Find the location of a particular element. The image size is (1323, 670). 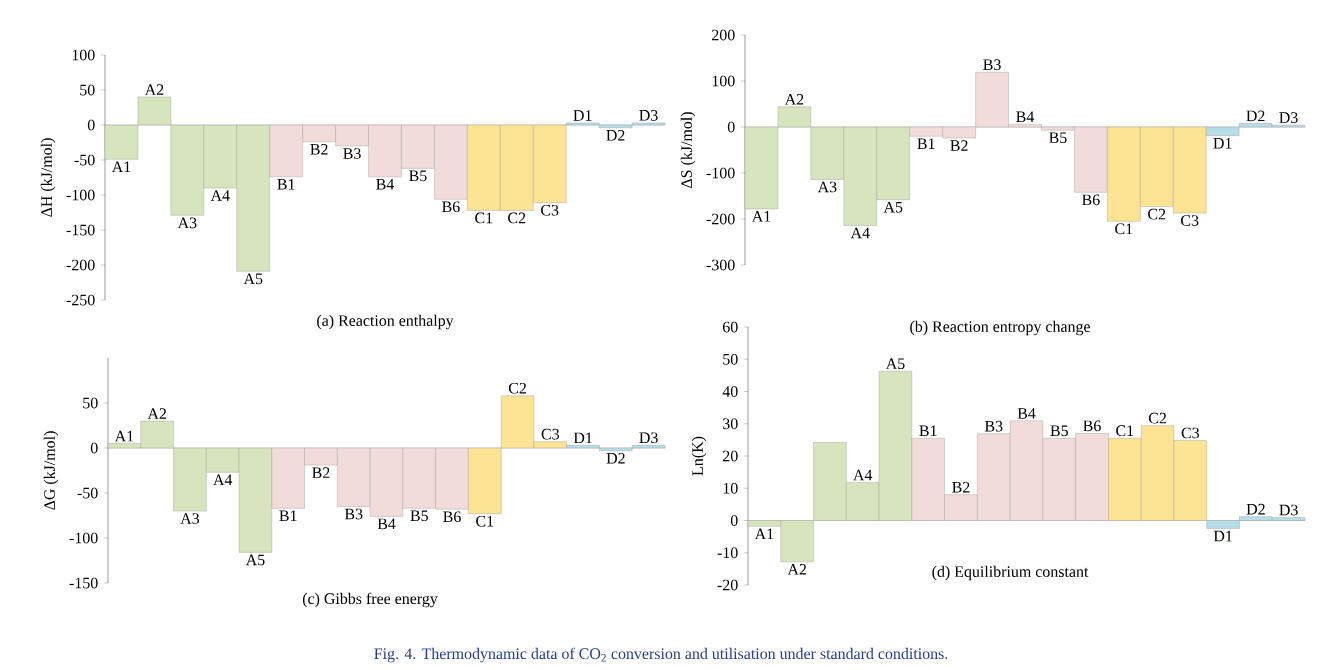

y-tick-label: 10 is located at coordinates (730, 488).